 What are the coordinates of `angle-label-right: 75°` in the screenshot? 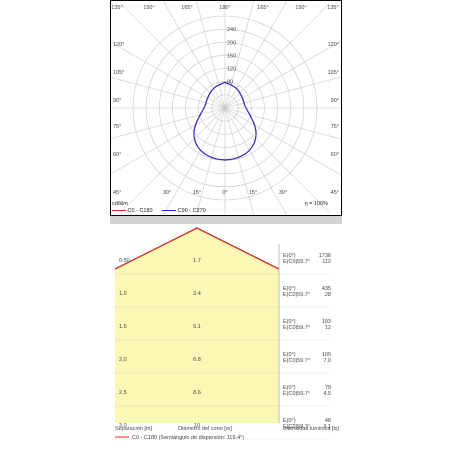 It's located at (335, 127).